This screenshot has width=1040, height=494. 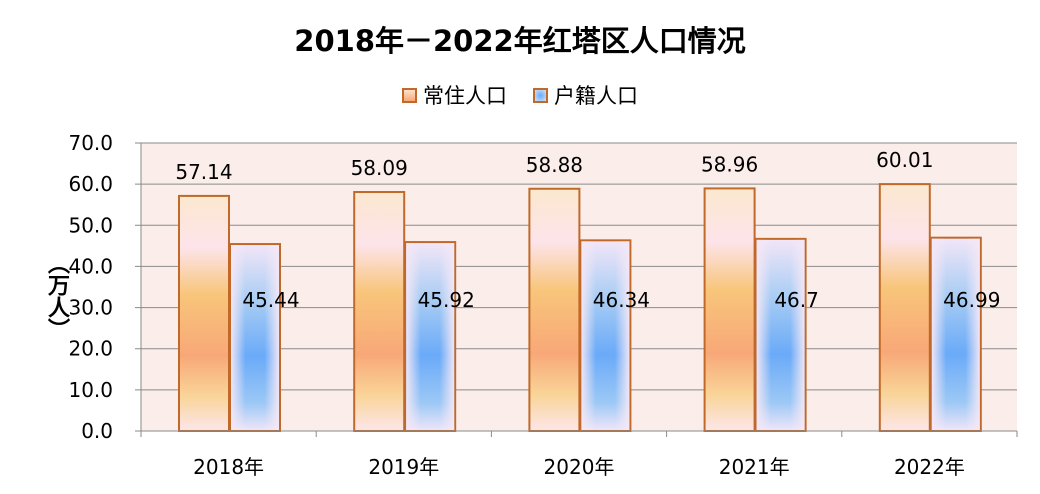 What do you see at coordinates (90, 184) in the screenshot?
I see `y-tick-label: 60.0` at bounding box center [90, 184].